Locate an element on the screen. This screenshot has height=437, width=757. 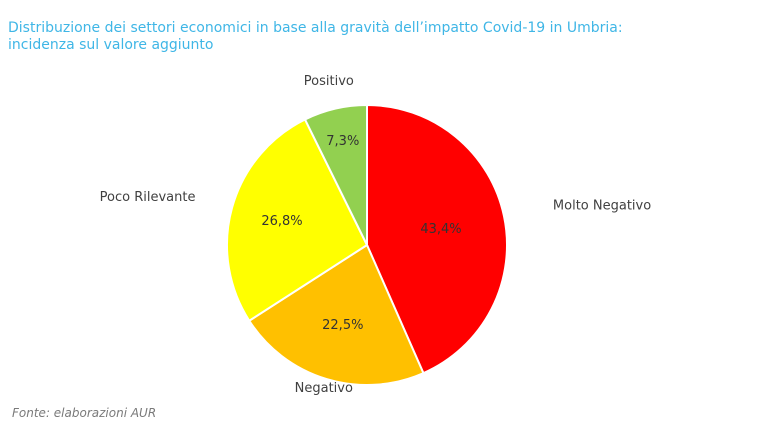
category-label-negativo: Negativo is located at coordinates (324, 388).